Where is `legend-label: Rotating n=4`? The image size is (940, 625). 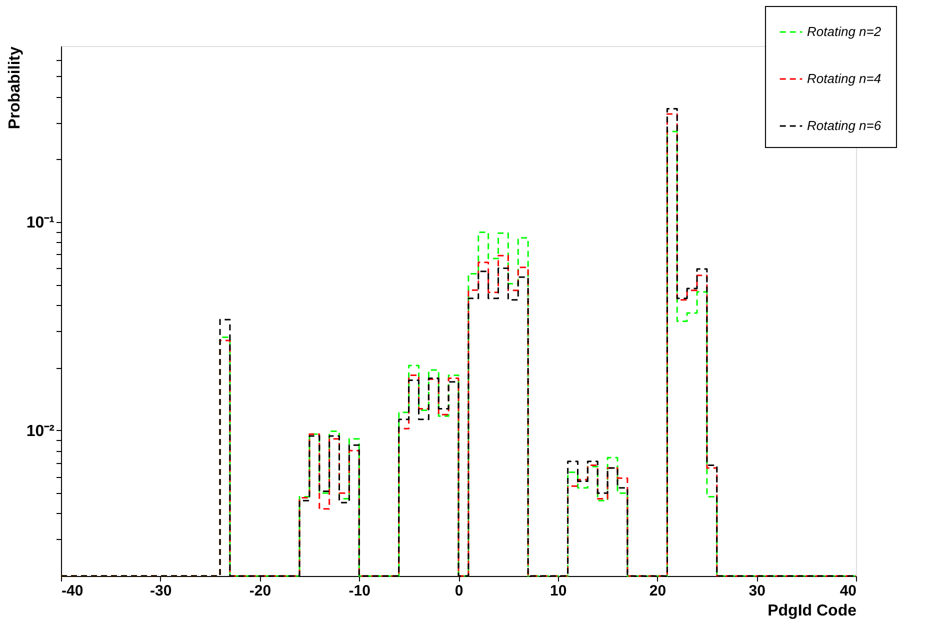
legend-label: Rotating n=4 is located at coordinates (844, 78).